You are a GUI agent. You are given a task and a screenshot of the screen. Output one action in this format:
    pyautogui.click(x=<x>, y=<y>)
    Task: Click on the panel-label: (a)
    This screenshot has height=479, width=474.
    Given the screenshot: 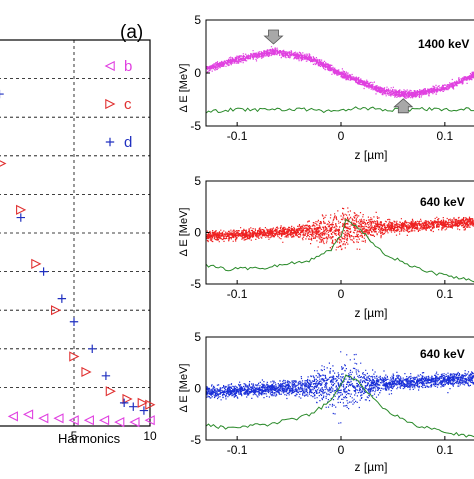 What is the action you would take?
    pyautogui.click(x=131, y=32)
    